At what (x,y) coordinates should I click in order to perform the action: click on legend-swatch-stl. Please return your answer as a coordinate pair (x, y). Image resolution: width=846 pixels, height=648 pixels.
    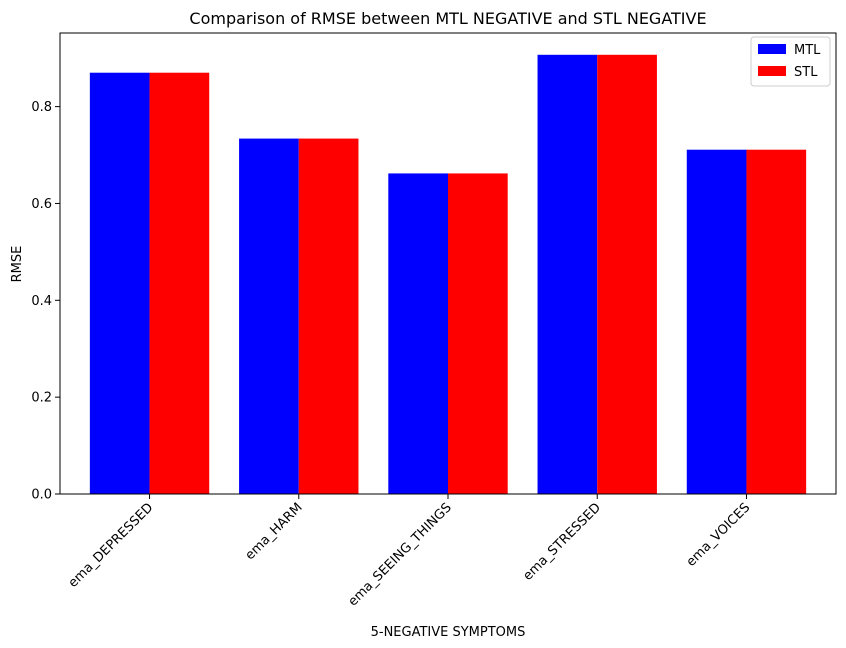
    Looking at the image, I should click on (772, 71).